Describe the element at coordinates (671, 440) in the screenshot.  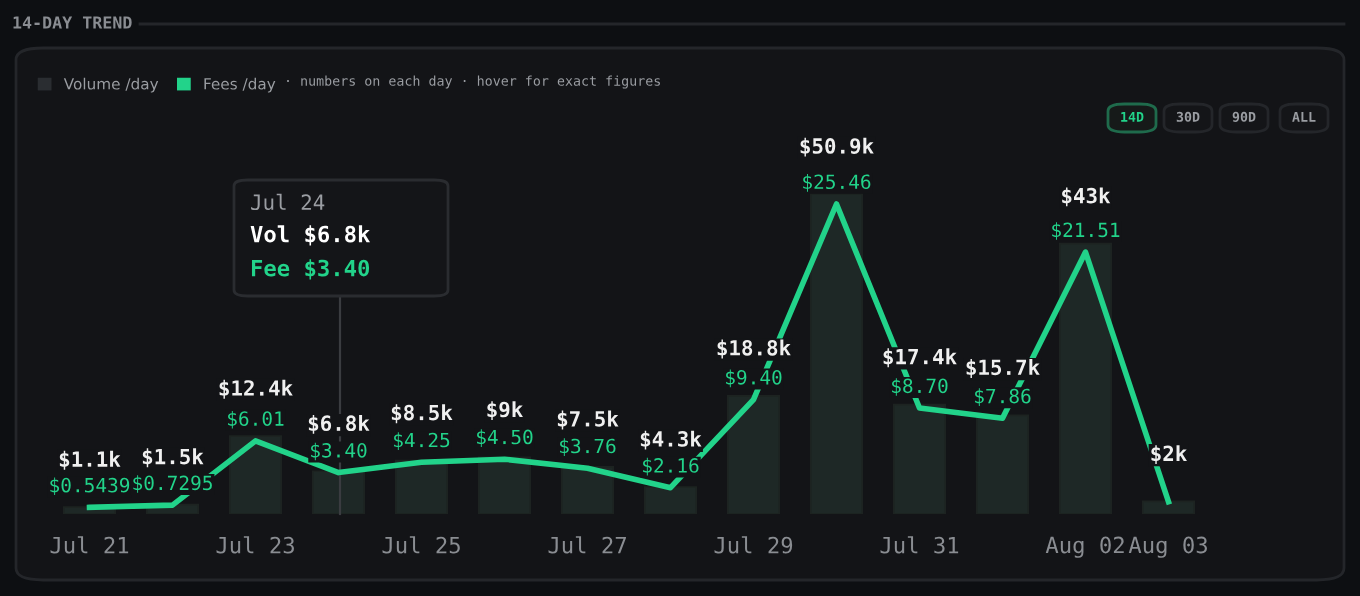
I see `data-label: $4.3k` at that location.